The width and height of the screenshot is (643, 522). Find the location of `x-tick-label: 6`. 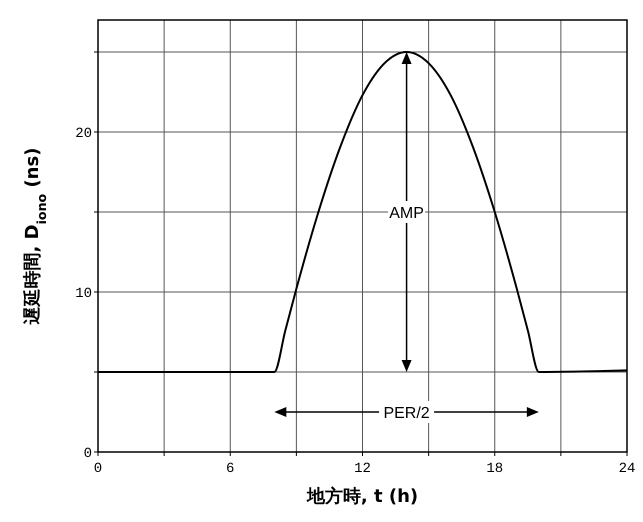

x-tick-label: 6 is located at coordinates (230, 469).